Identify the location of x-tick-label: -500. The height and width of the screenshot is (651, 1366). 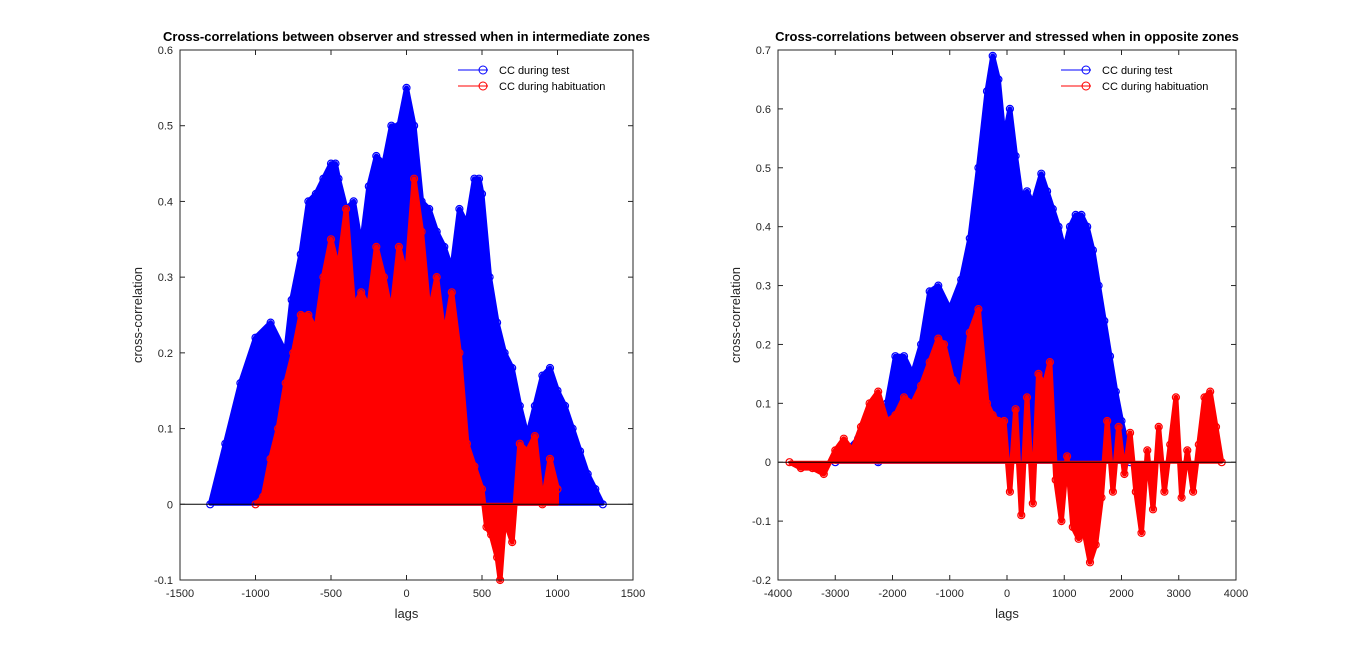
(331, 594).